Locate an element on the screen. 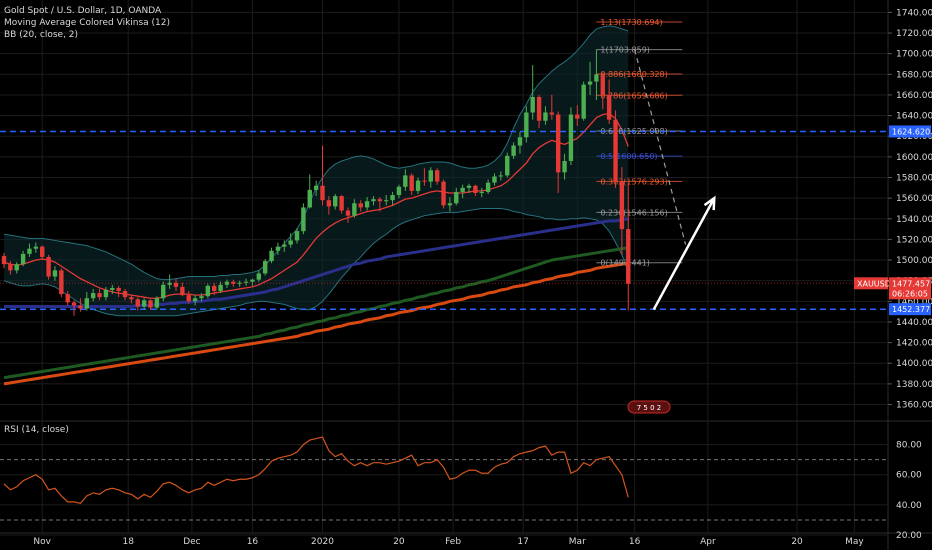 The image size is (932, 550). rsi-line is located at coordinates (316, 470).